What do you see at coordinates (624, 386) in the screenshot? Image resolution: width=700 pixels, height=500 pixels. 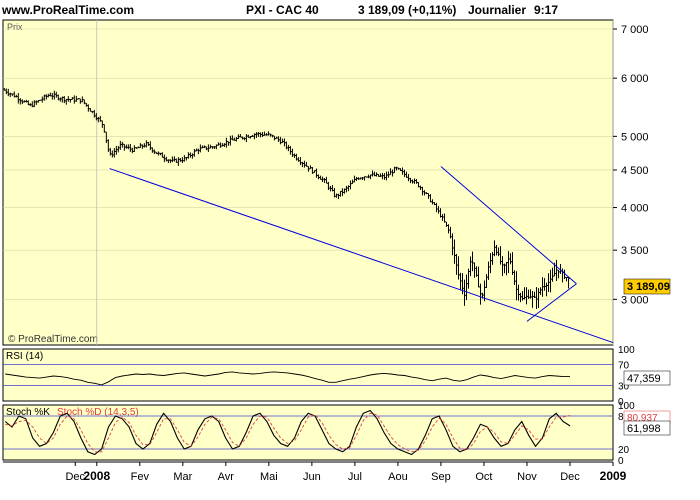 I see `rsi-tick-label: 30` at bounding box center [624, 386].